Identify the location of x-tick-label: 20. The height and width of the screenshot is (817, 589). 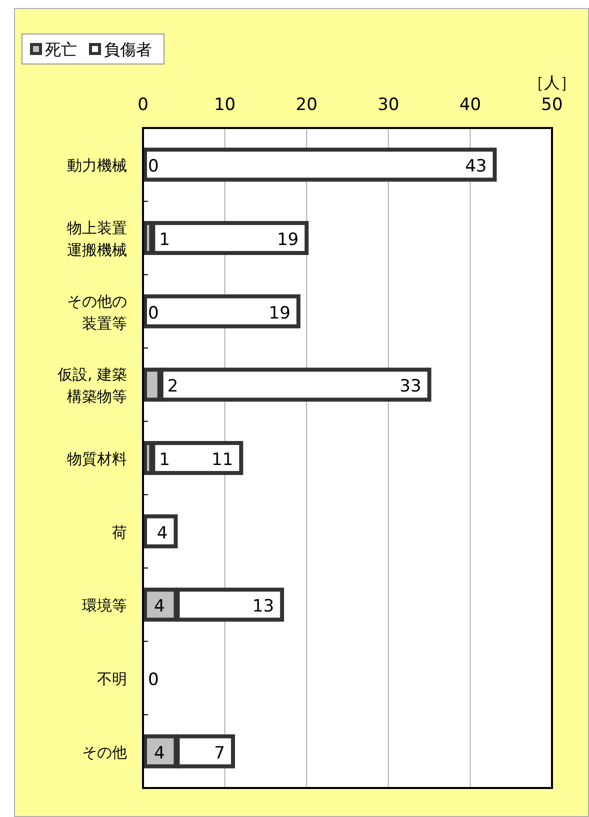
(307, 105).